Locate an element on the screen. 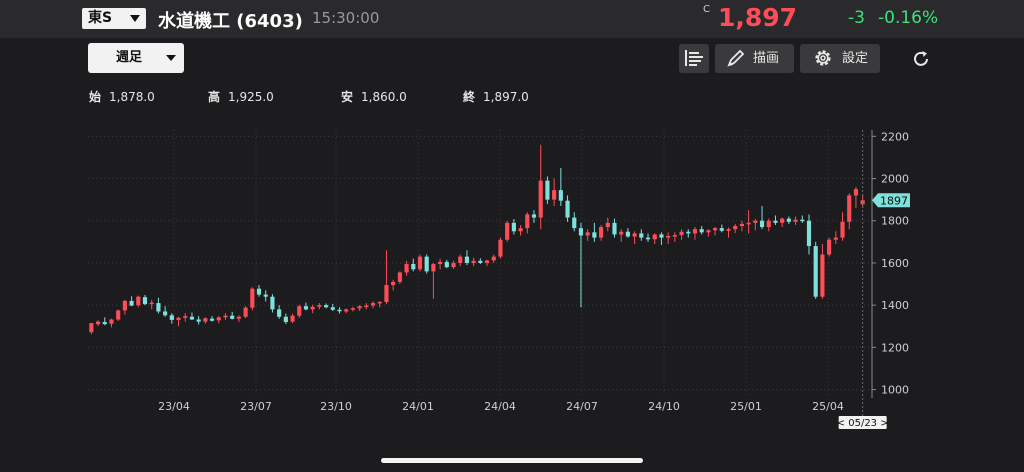 Image resolution: width=1024 pixels, height=472 pixels. close-label: 終 is located at coordinates (469, 97).